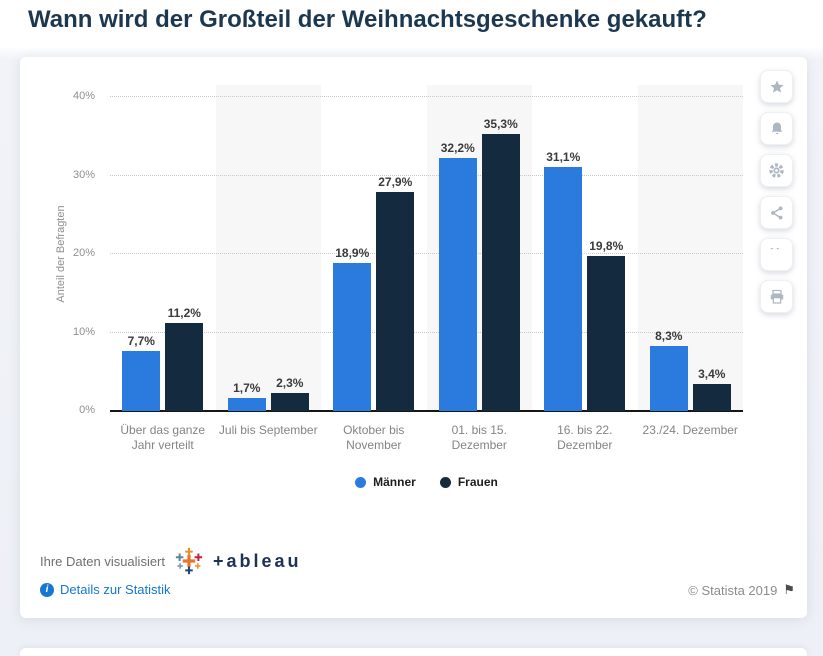 This screenshot has height=656, width=823. What do you see at coordinates (585, 437) in the screenshot?
I see `x-category-label: 16. bis 22. Dezember` at bounding box center [585, 437].